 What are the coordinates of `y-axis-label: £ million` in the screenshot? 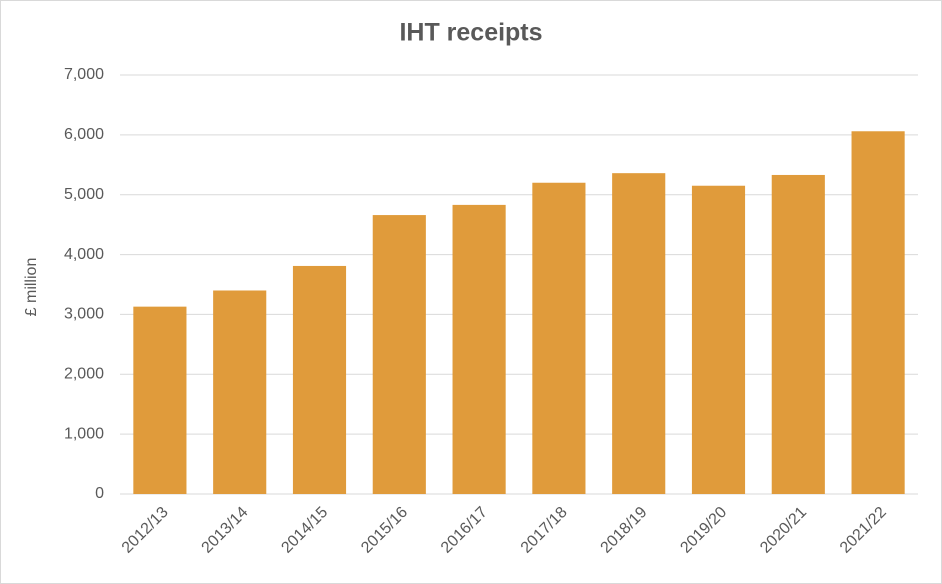 It's located at (31, 287).